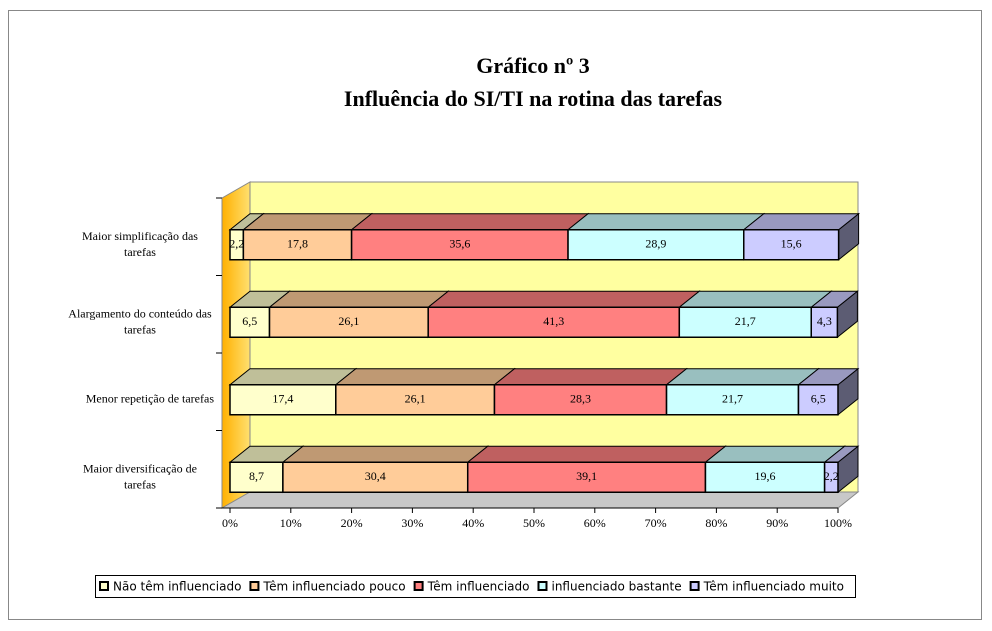 The image size is (992, 631). I want to click on data-label: 28,3, so click(580, 399).